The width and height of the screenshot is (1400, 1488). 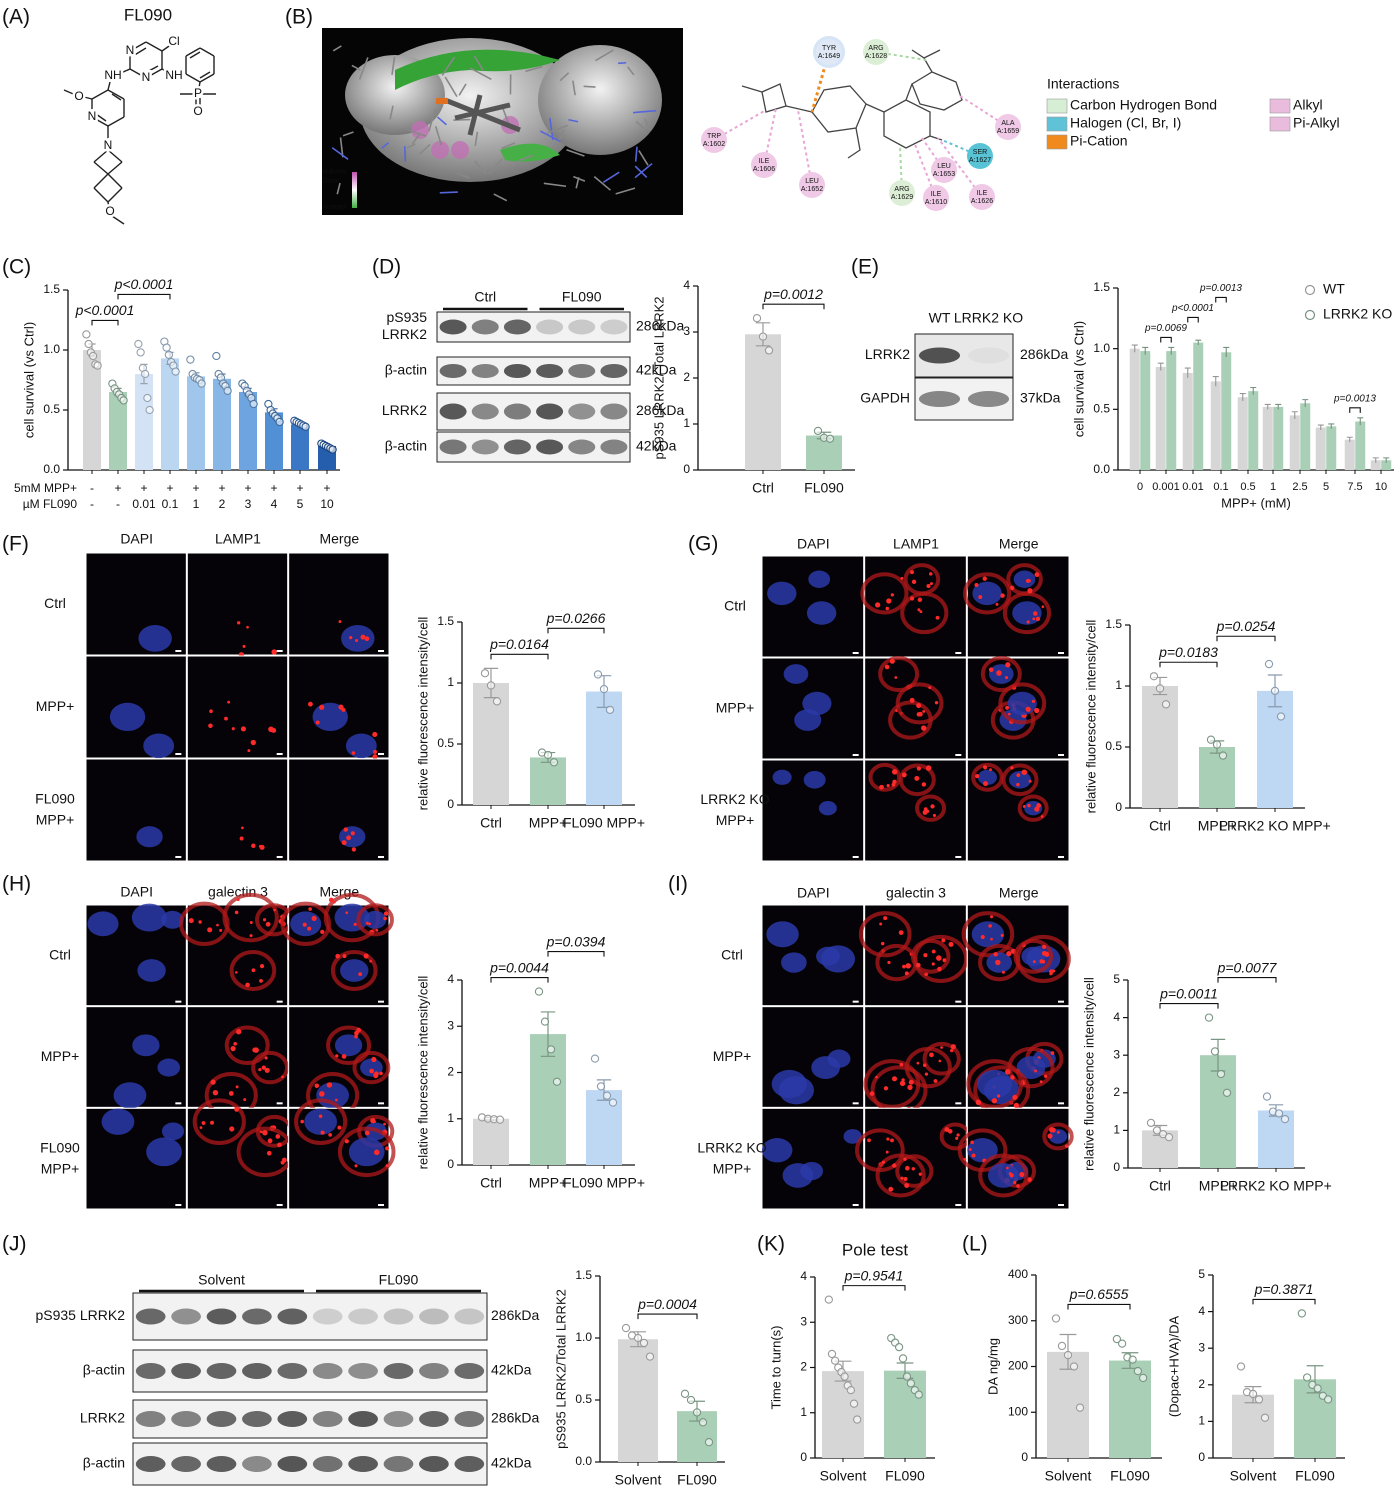 I want to click on y-tick-label: 1.5, so click(x=51, y=289).